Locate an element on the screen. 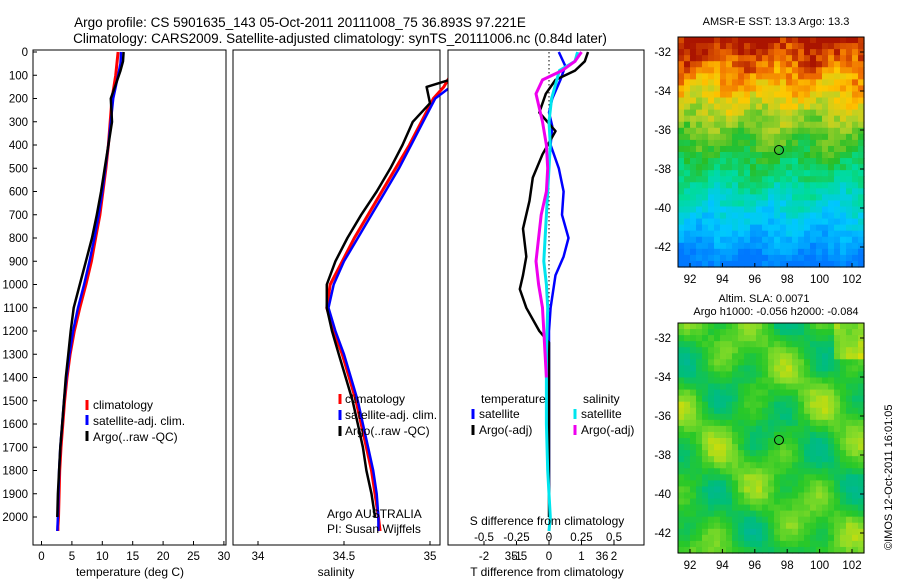  imos-timestamp: ©IMOS 12-Oct-2011 16:01:05 is located at coordinates (889, 477).